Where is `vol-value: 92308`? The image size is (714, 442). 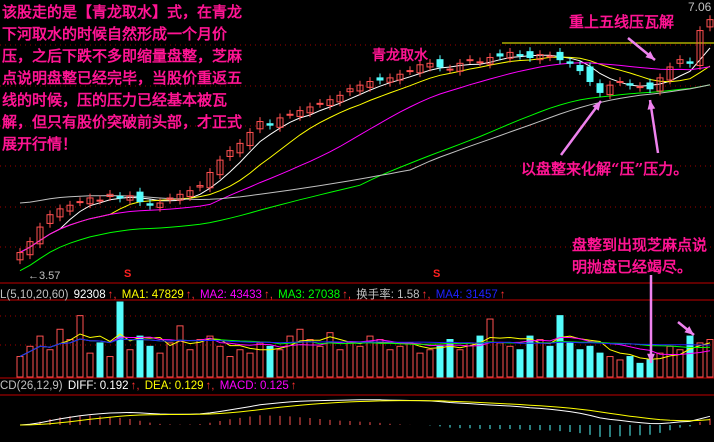 vol-value: 92308 is located at coordinates (89, 295).